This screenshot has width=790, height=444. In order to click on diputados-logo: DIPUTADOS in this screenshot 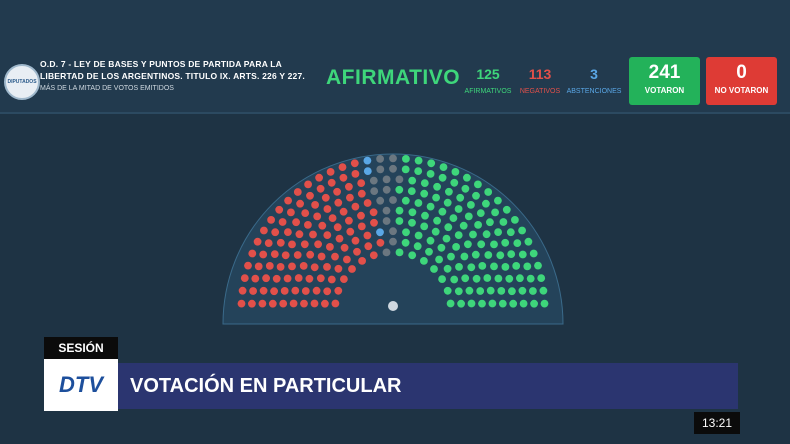, I will do `click(22, 82)`.